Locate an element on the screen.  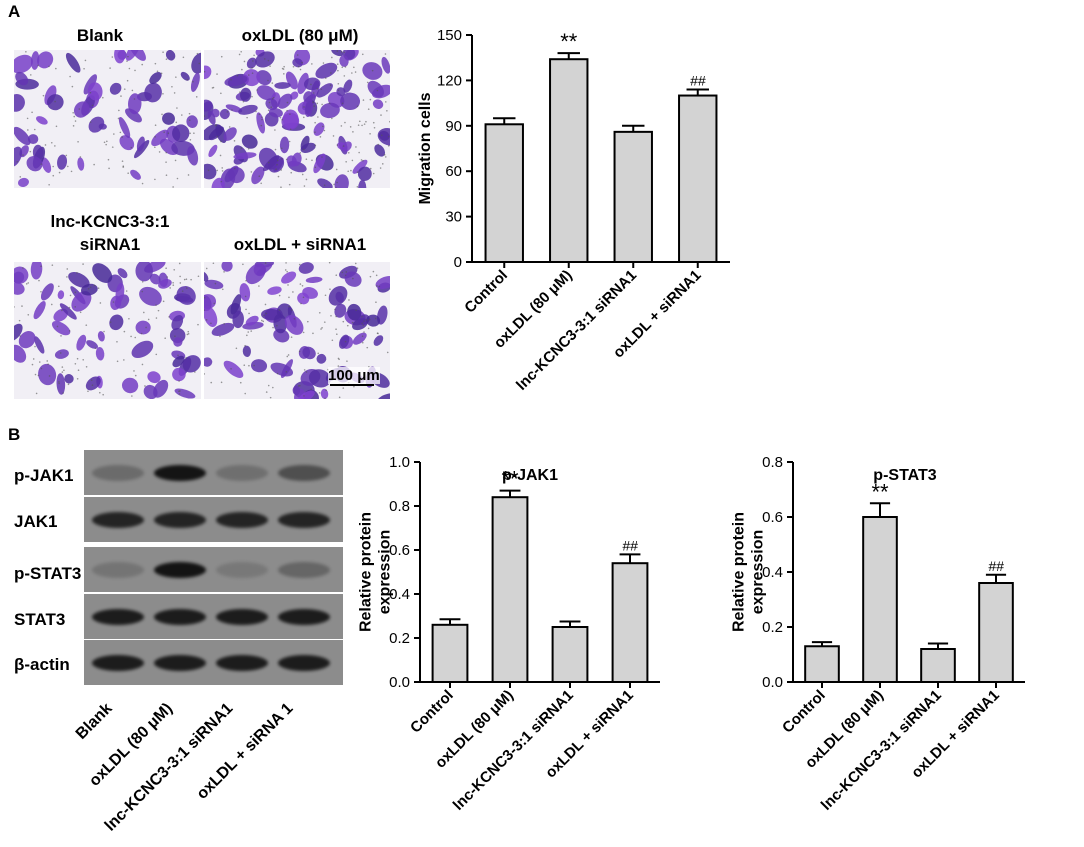
significance-mark: ** is located at coordinates (880, 491).